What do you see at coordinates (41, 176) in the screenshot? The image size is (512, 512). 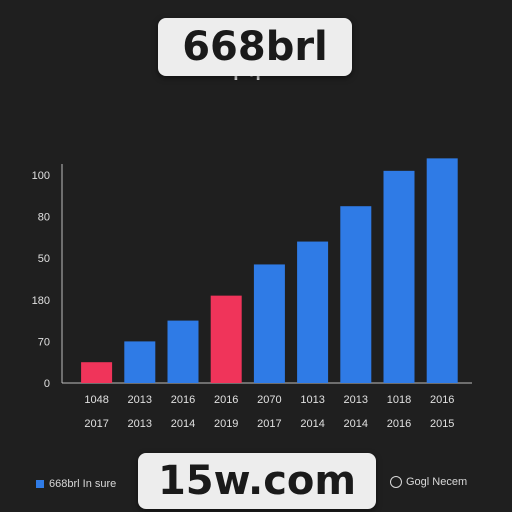 I see `y-tick-label: 100` at bounding box center [41, 176].